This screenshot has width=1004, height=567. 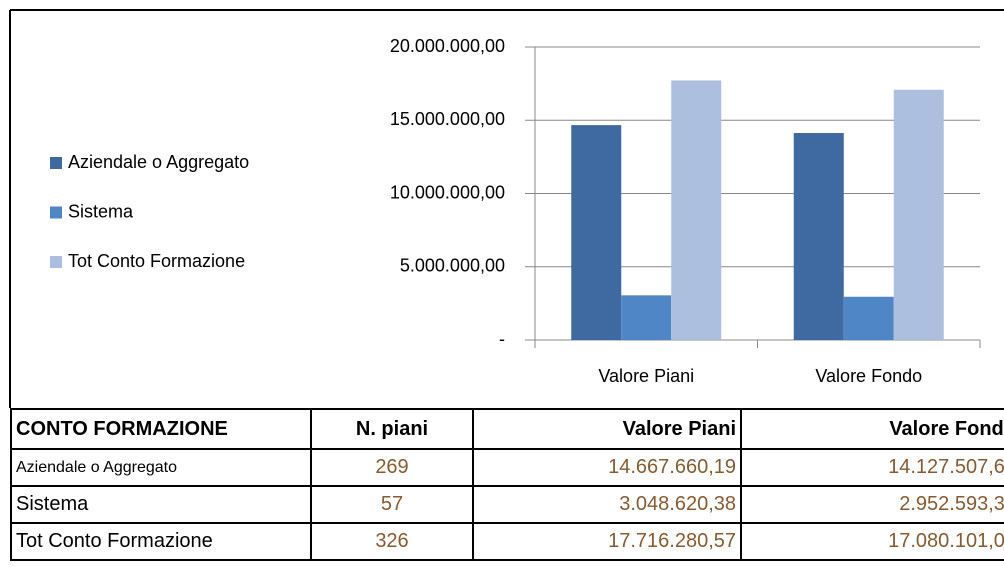 I want to click on table-cell: Sistema, so click(x=161, y=504).